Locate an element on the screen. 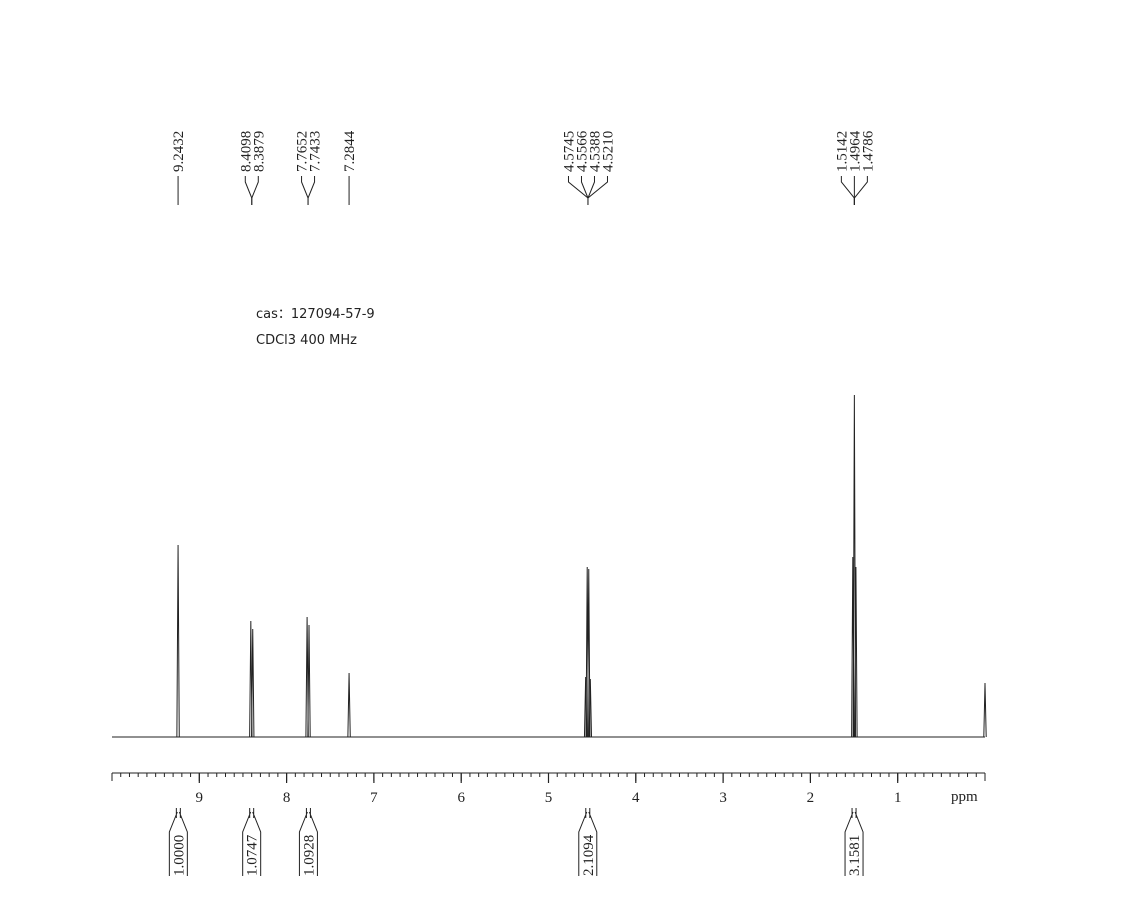  peak-label: 4.5745 is located at coordinates (569, 151).